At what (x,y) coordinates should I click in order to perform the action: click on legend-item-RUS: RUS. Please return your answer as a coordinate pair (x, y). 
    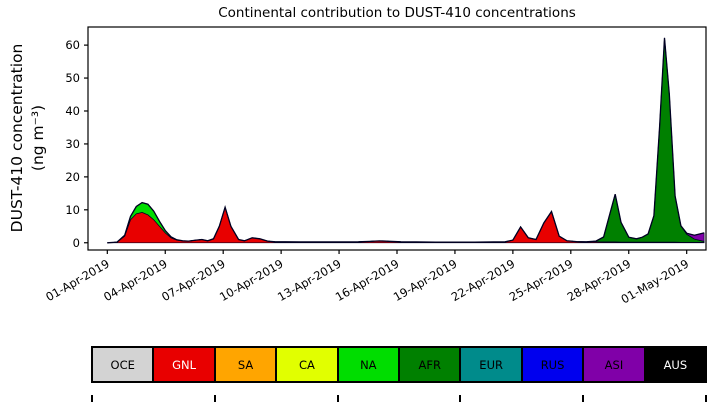
    Looking at the image, I should click on (553, 364).